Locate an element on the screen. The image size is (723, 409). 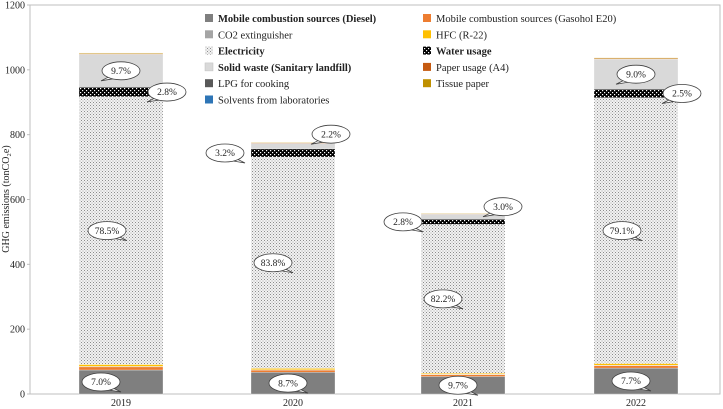
legend-item-lpg-for-cooking: LPG for cooking is located at coordinates (247, 84).